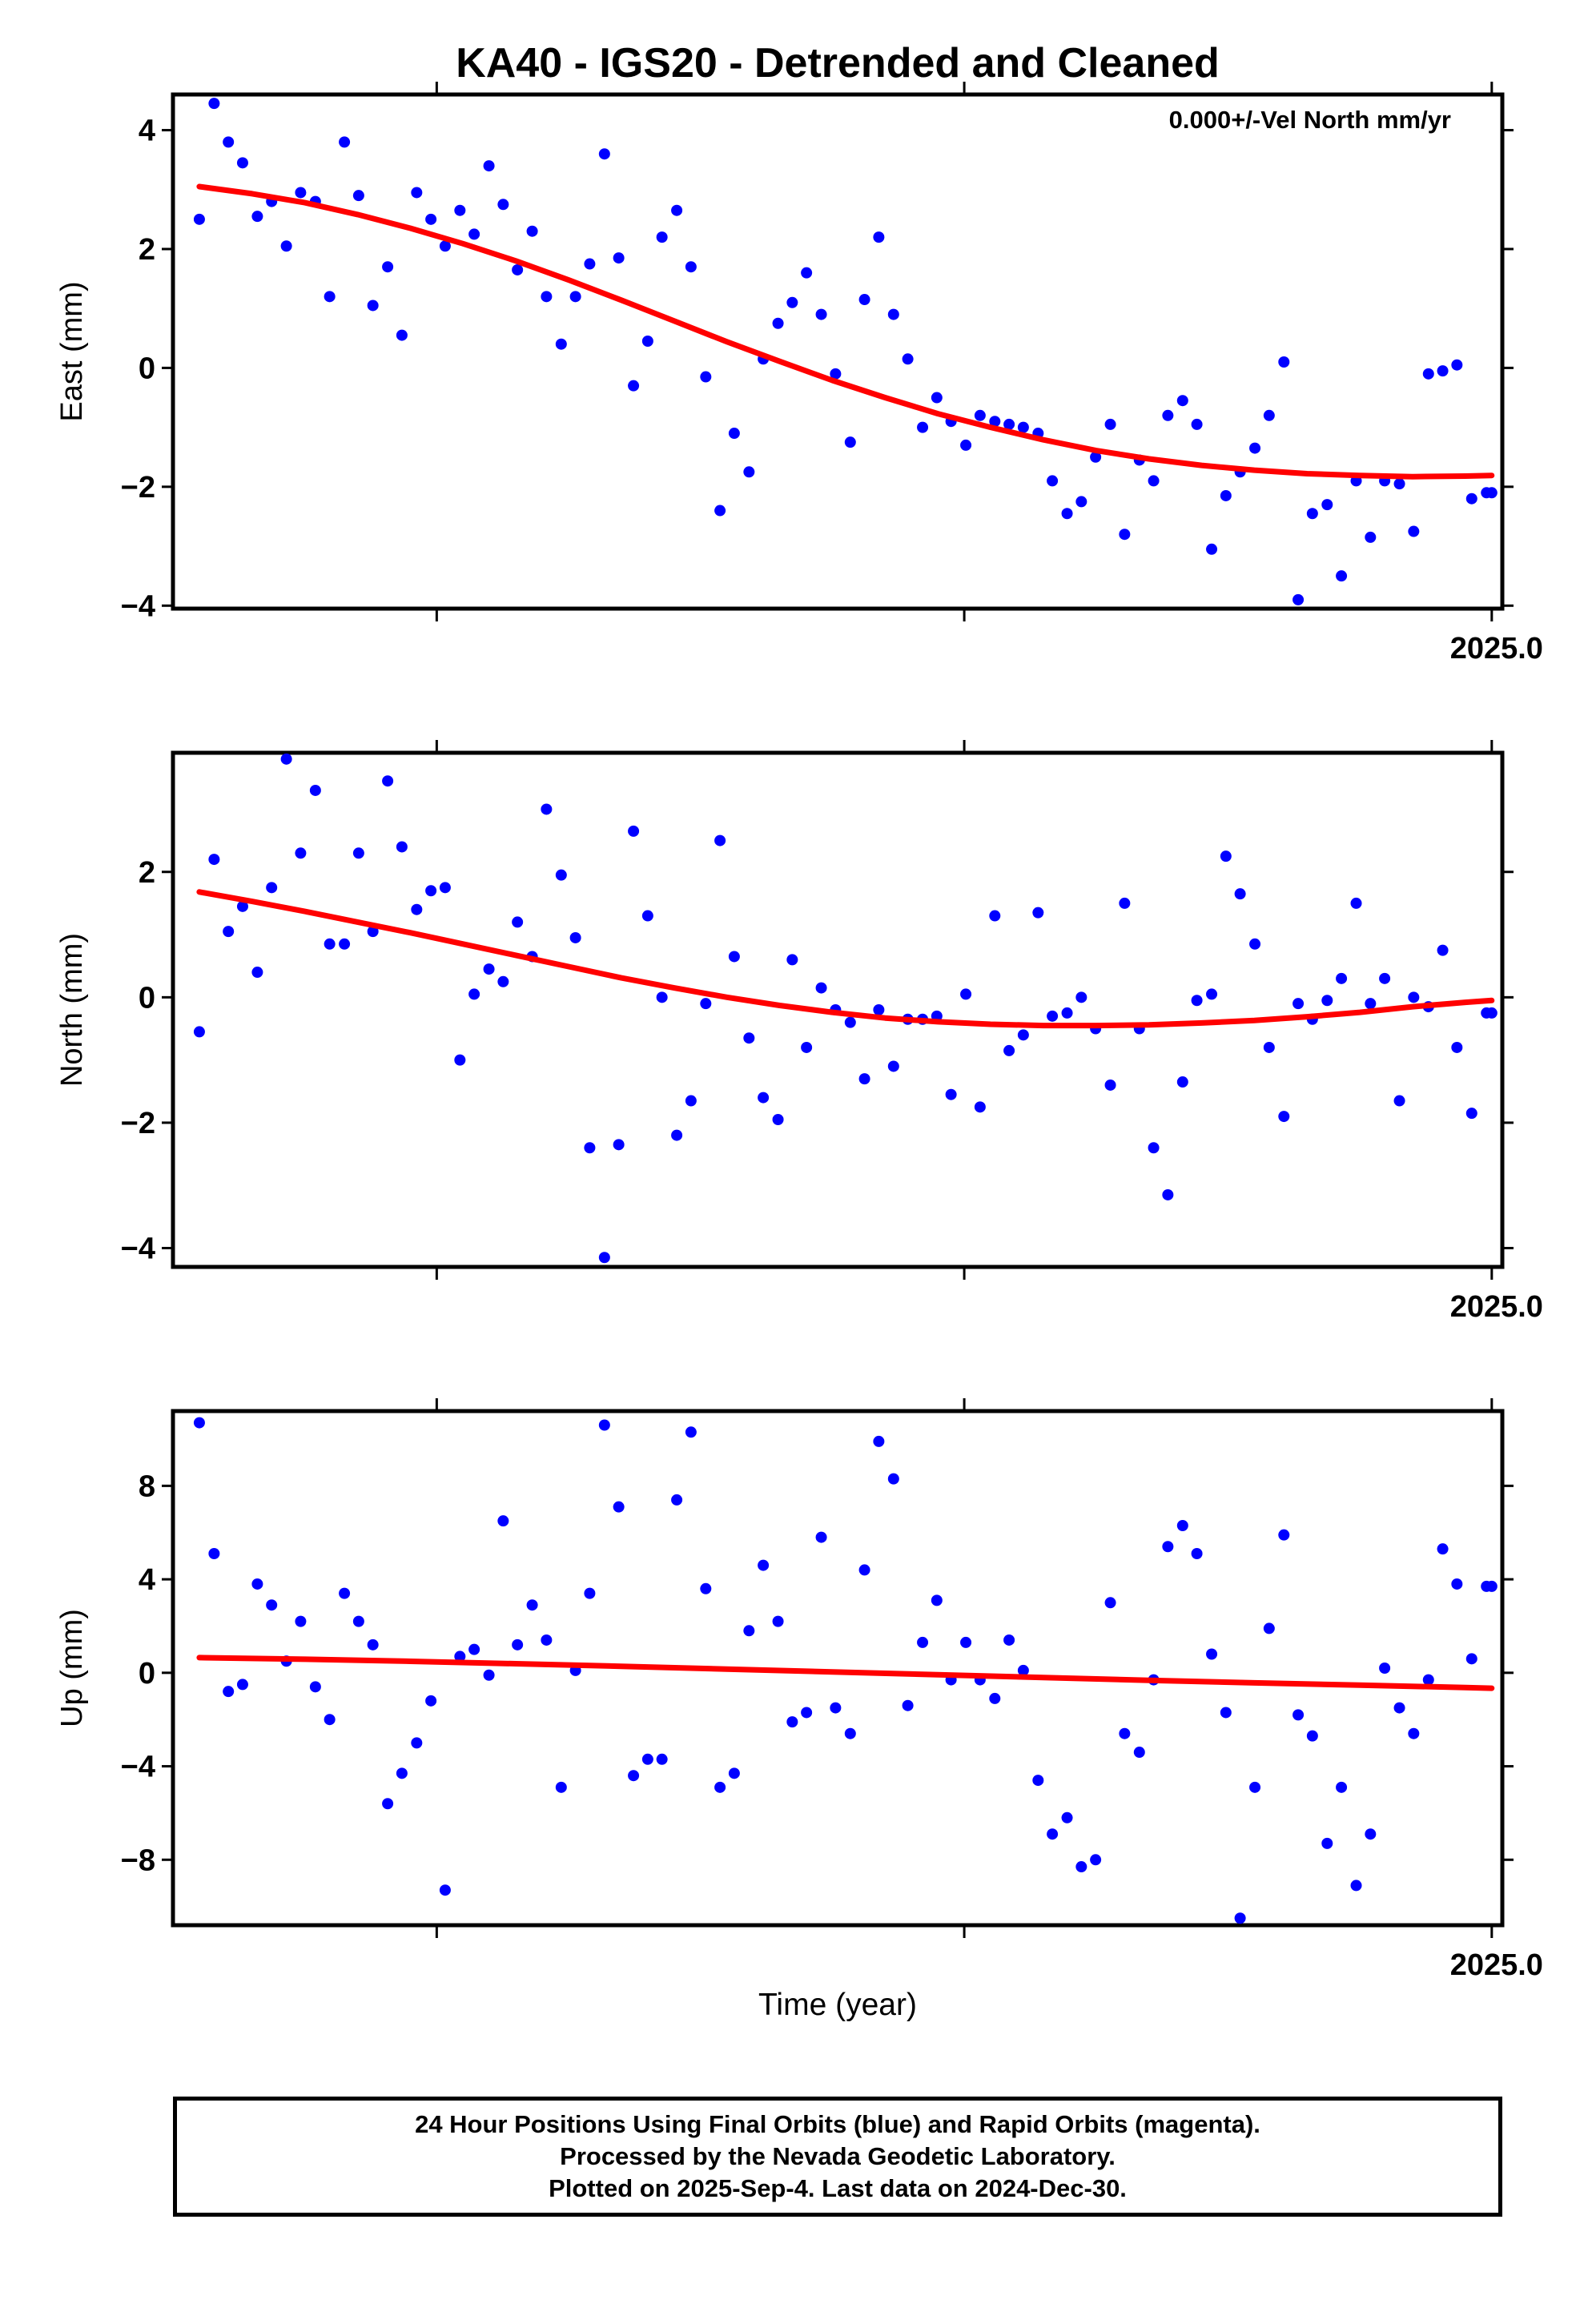  What do you see at coordinates (147, 1674) in the screenshot?
I see `up-y-tick-label: 0` at bounding box center [147, 1674].